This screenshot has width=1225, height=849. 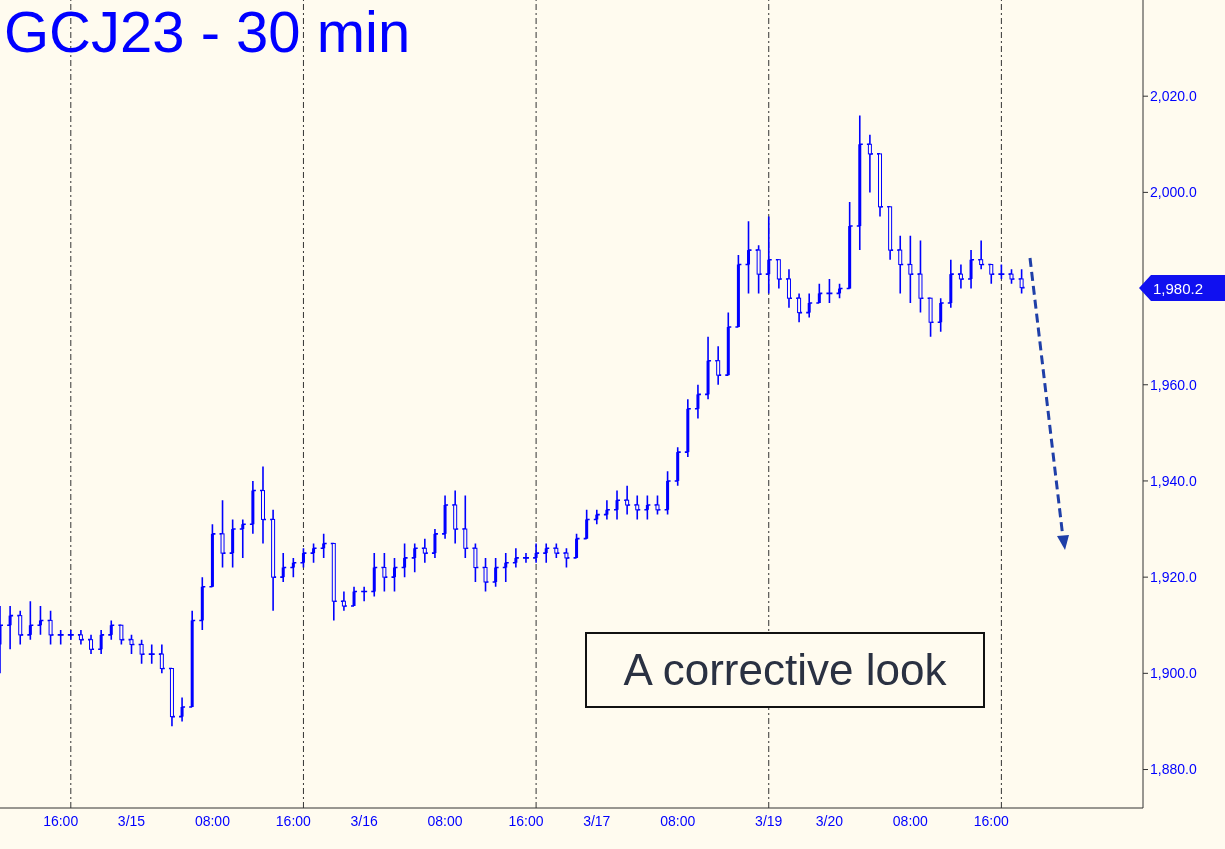 What do you see at coordinates (769, 820) in the screenshot?
I see `x-tick-label: 3/19` at bounding box center [769, 820].